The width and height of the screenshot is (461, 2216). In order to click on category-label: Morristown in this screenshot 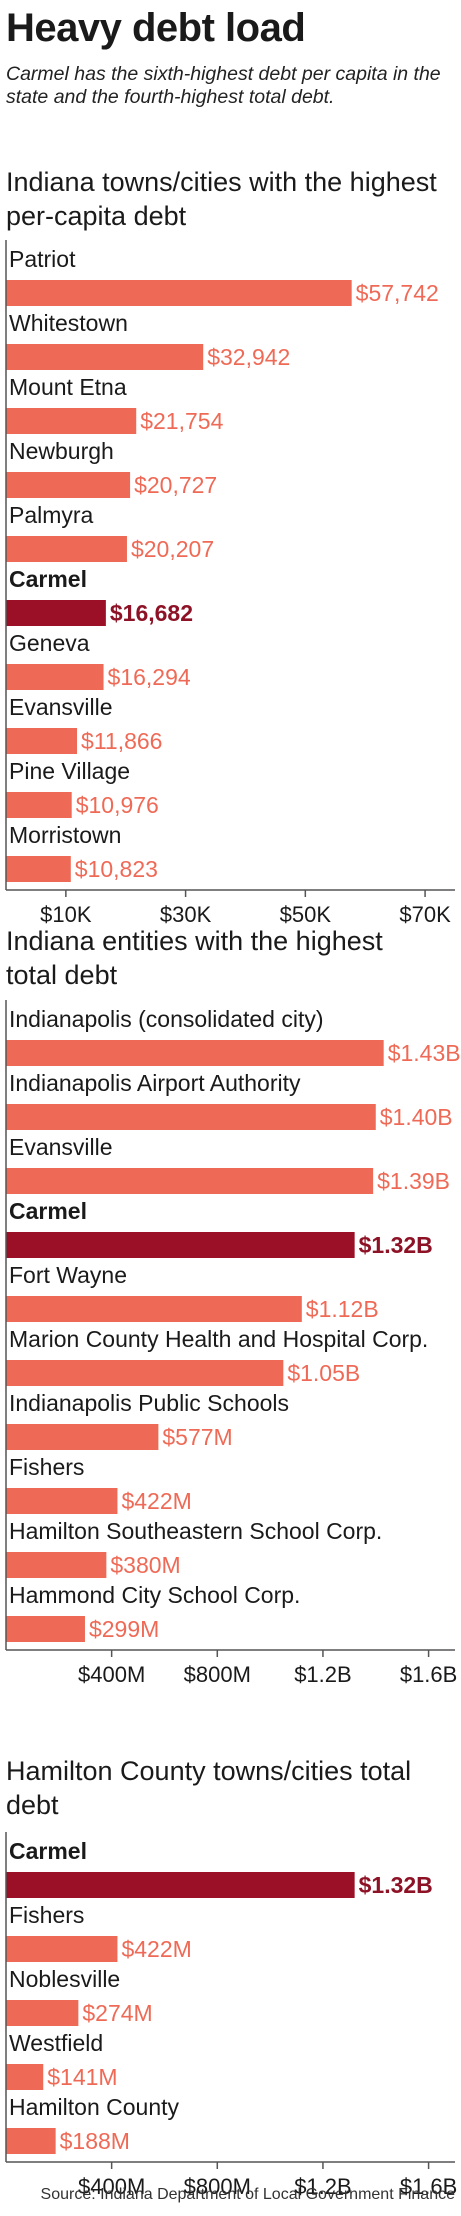, I will do `click(65, 835)`.